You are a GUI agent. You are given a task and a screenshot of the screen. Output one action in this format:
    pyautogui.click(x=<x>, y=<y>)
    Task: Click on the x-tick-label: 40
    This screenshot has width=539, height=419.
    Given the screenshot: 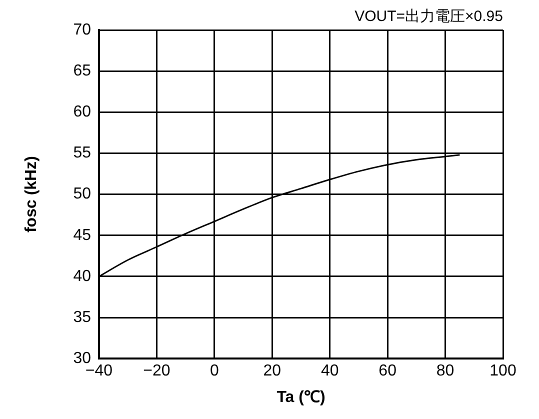 What is the action you would take?
    pyautogui.click(x=329, y=371)
    